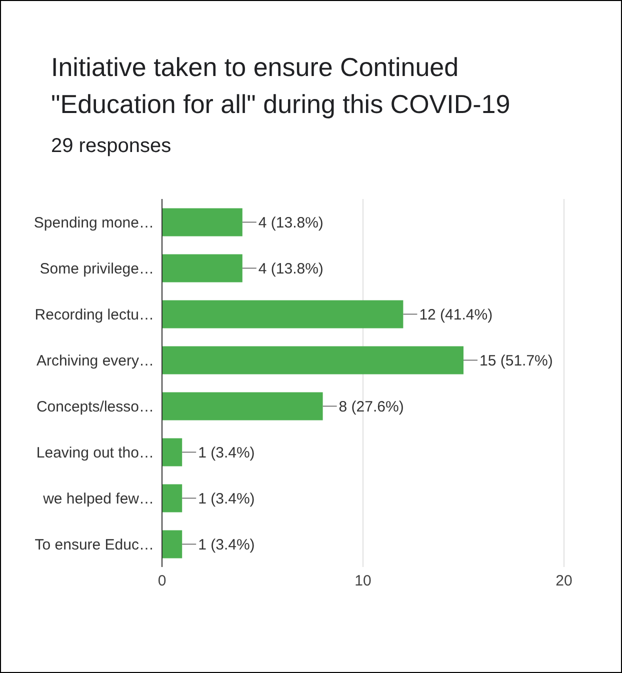 Image resolution: width=622 pixels, height=673 pixels. I want to click on data-label: 15 (51.7%), so click(516, 361).